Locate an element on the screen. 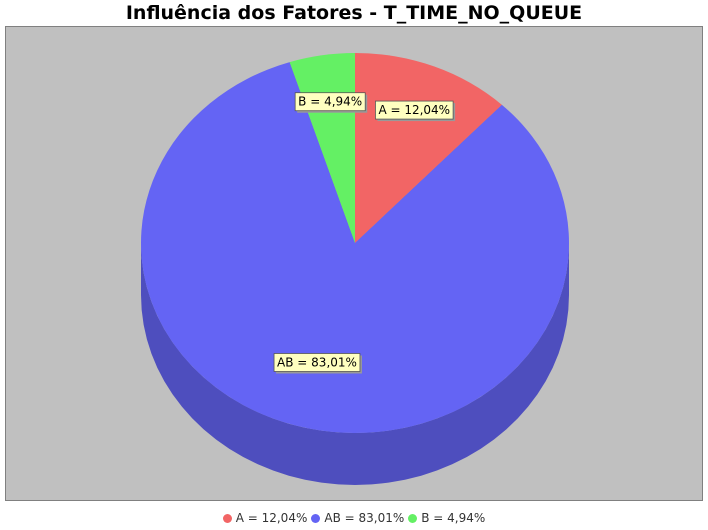  slice-label-ab: AB = 83,01% is located at coordinates (317, 363).